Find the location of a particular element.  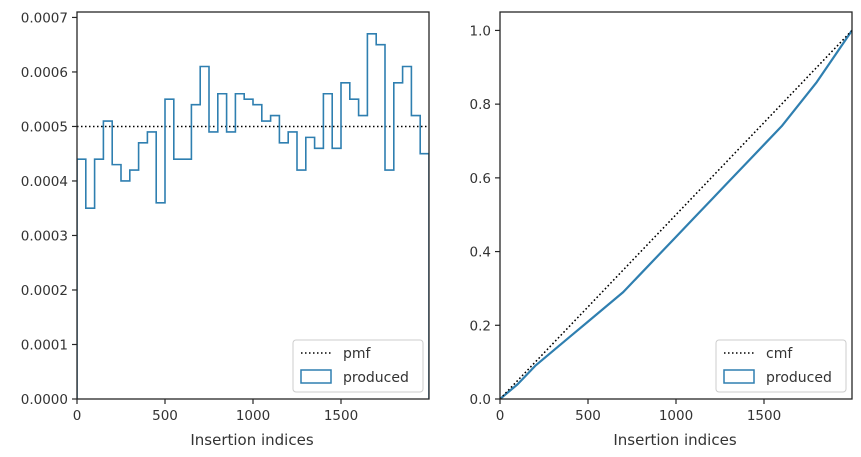

pmf-legend-produced-swatch is located at coordinates (316, 376).